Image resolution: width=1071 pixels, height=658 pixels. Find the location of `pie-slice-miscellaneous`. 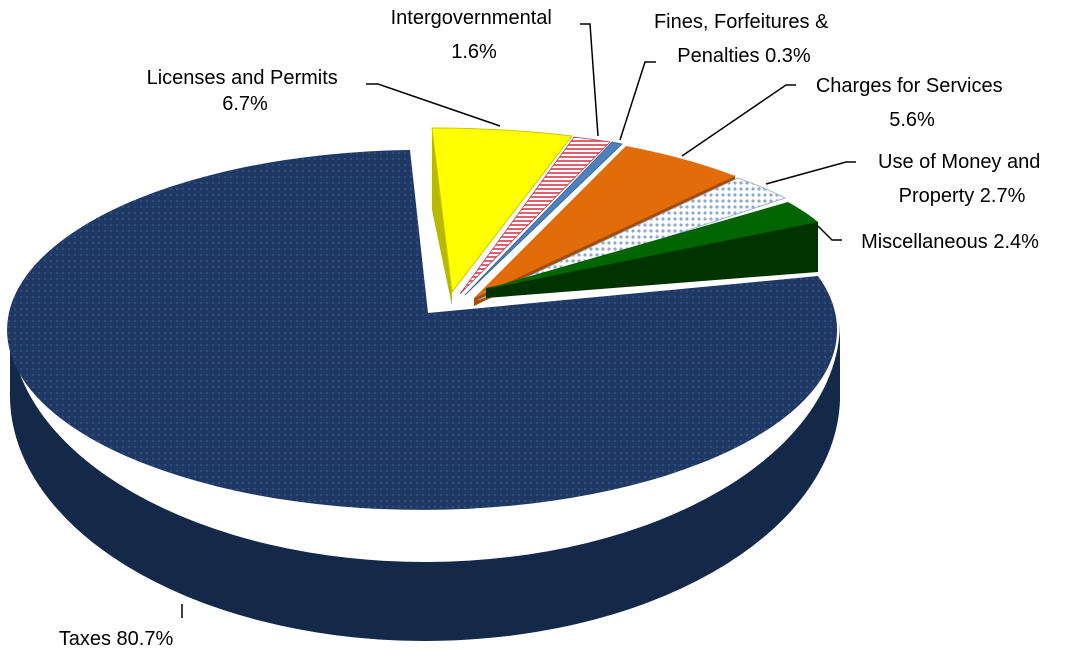

pie-slice-miscellaneous is located at coordinates (650, 250).